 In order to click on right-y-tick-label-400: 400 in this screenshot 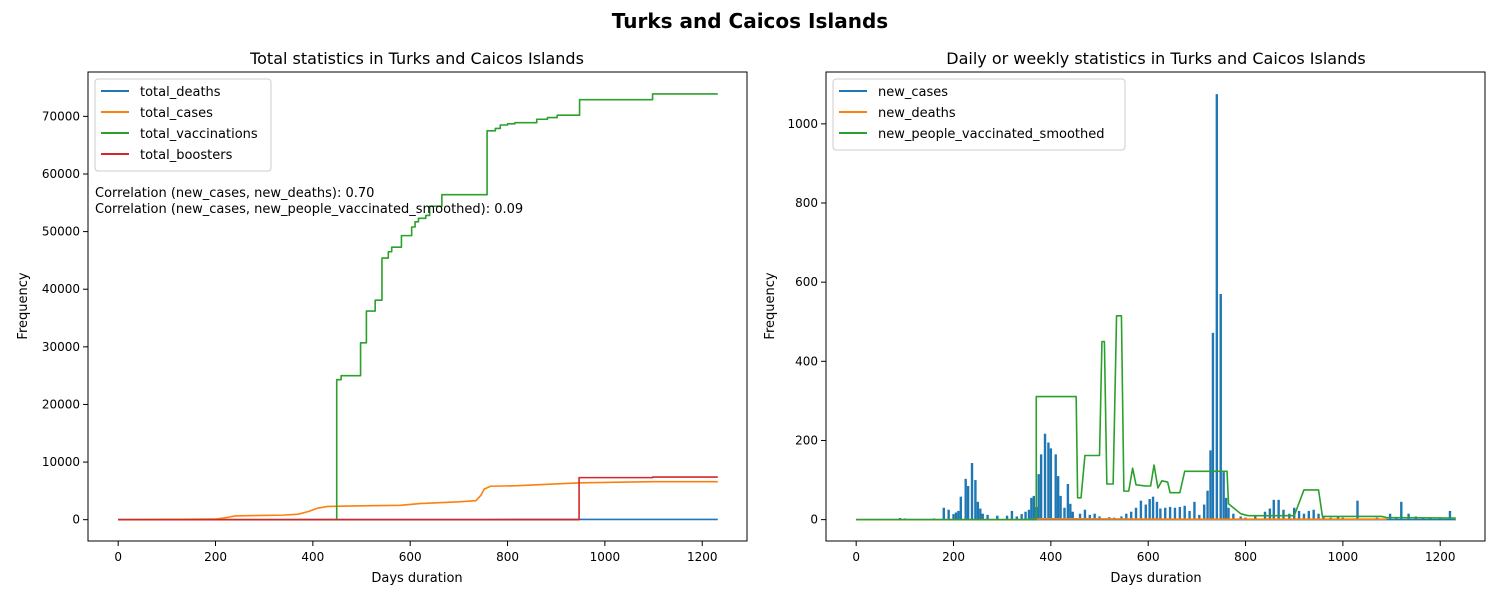, I will do `click(806, 361)`.